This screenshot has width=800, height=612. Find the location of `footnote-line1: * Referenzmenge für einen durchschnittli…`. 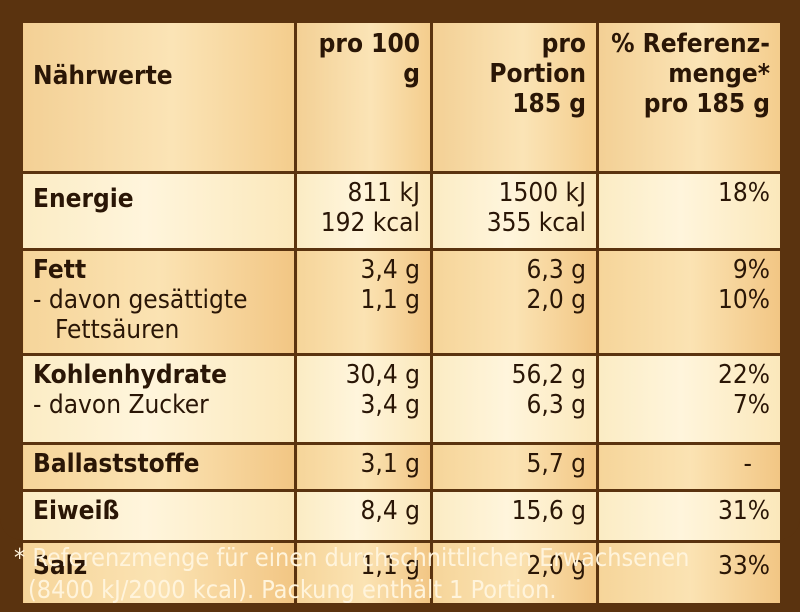

footnote-line1: * Referenzmenge für einen durchschnittli… is located at coordinates (352, 557).